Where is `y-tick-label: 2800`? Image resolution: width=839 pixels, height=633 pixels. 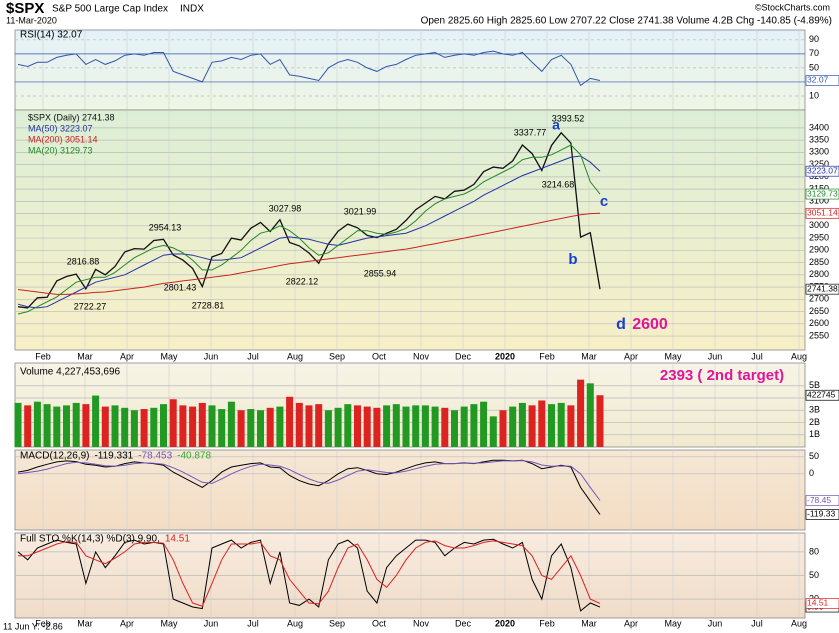 y-tick-label: 2800 is located at coordinates (819, 274).